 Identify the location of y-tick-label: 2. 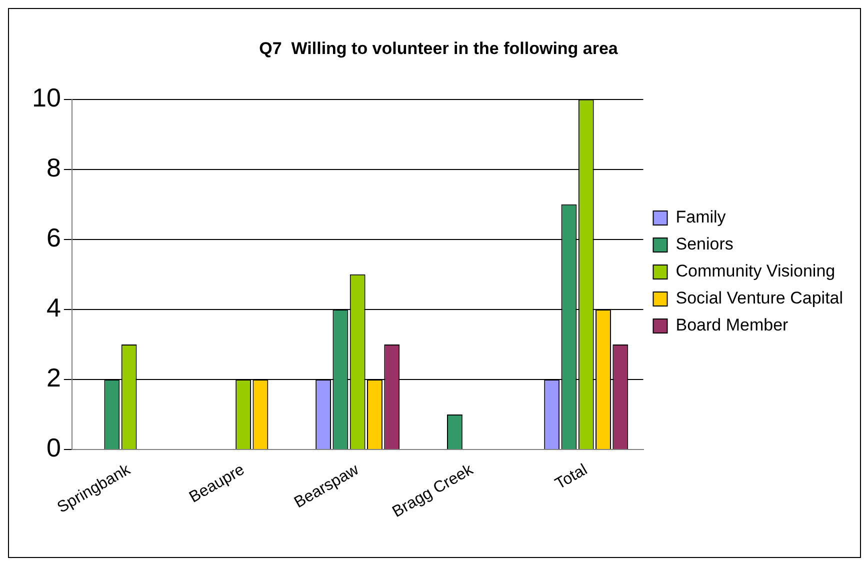
(53, 377).